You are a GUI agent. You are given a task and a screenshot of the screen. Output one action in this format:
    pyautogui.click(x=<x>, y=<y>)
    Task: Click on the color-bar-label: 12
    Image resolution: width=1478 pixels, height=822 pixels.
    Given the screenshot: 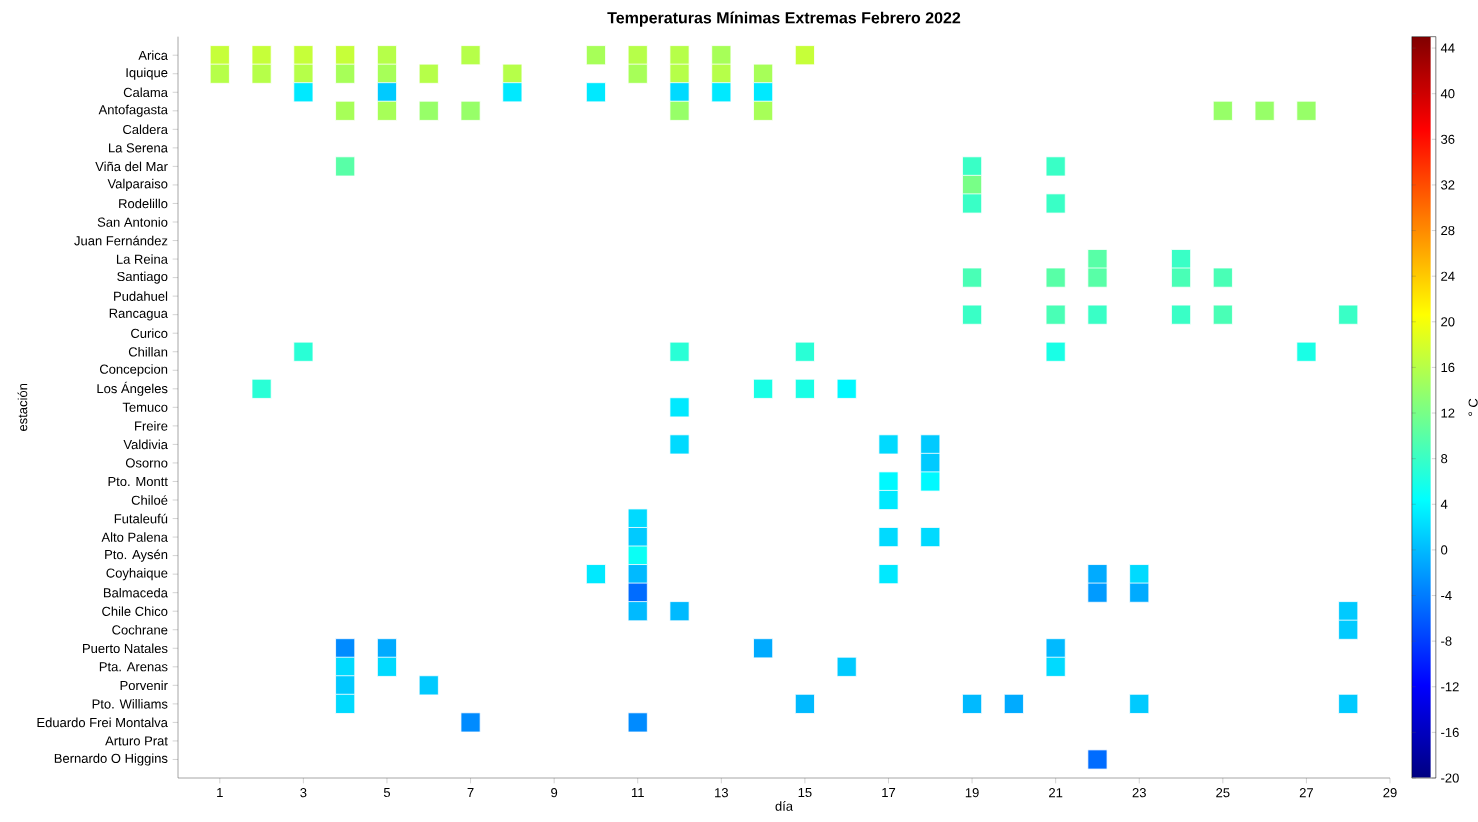 What is the action you would take?
    pyautogui.click(x=1448, y=413)
    